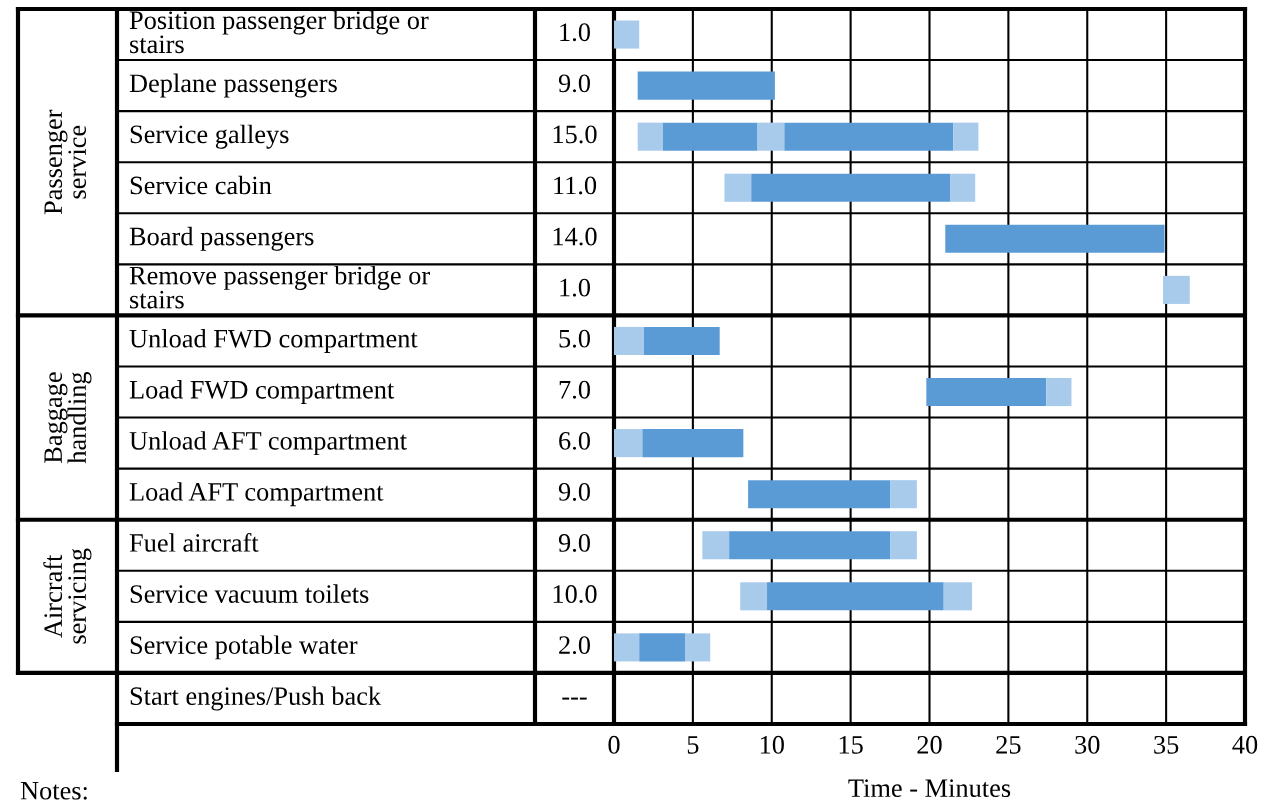 The height and width of the screenshot is (807, 1274). I want to click on text: Baggage handling, so click(68, 417).